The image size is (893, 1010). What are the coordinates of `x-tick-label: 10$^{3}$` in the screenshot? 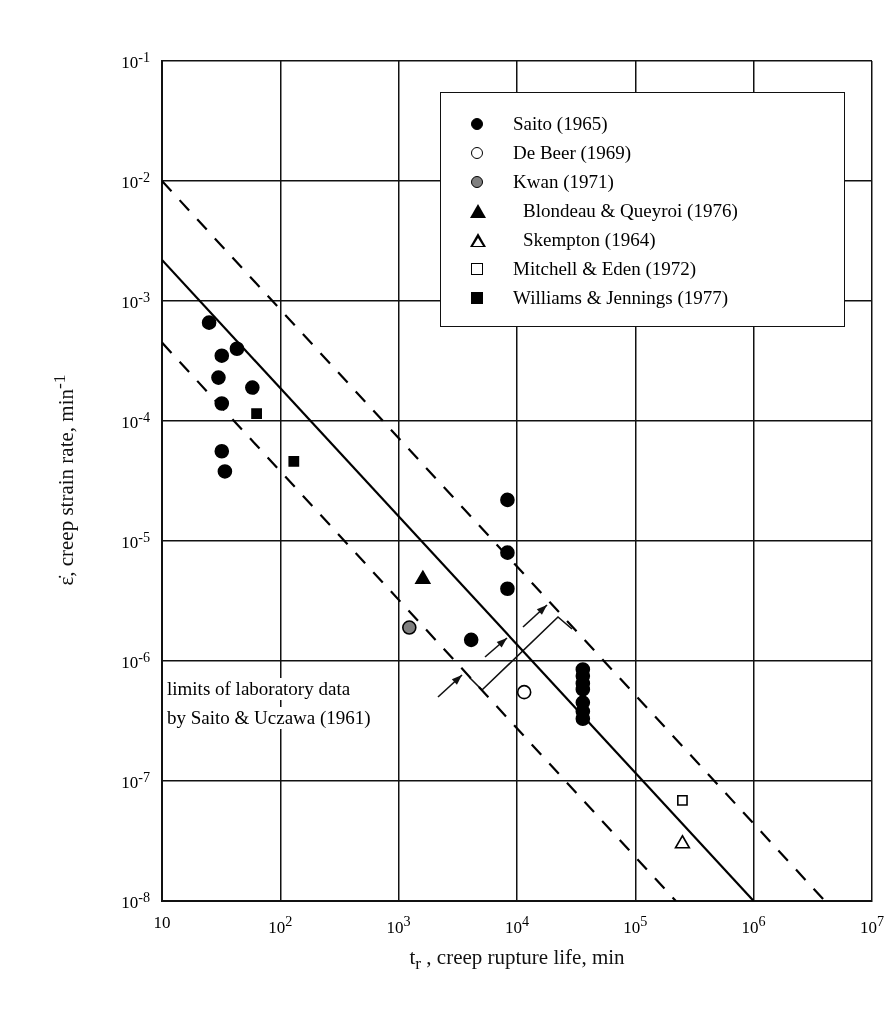 It's located at (398, 925).